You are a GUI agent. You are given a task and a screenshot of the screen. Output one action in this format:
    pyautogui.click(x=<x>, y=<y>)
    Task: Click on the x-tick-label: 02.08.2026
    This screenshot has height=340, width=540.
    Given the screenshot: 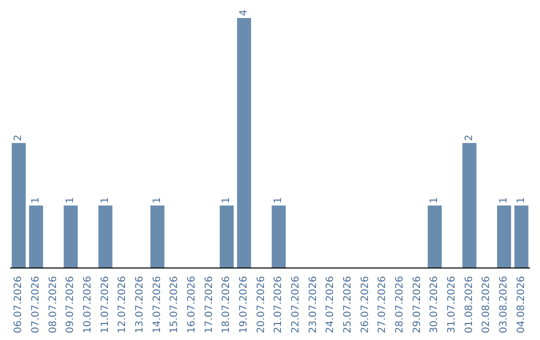 What is the action you would take?
    pyautogui.click(x=486, y=305)
    